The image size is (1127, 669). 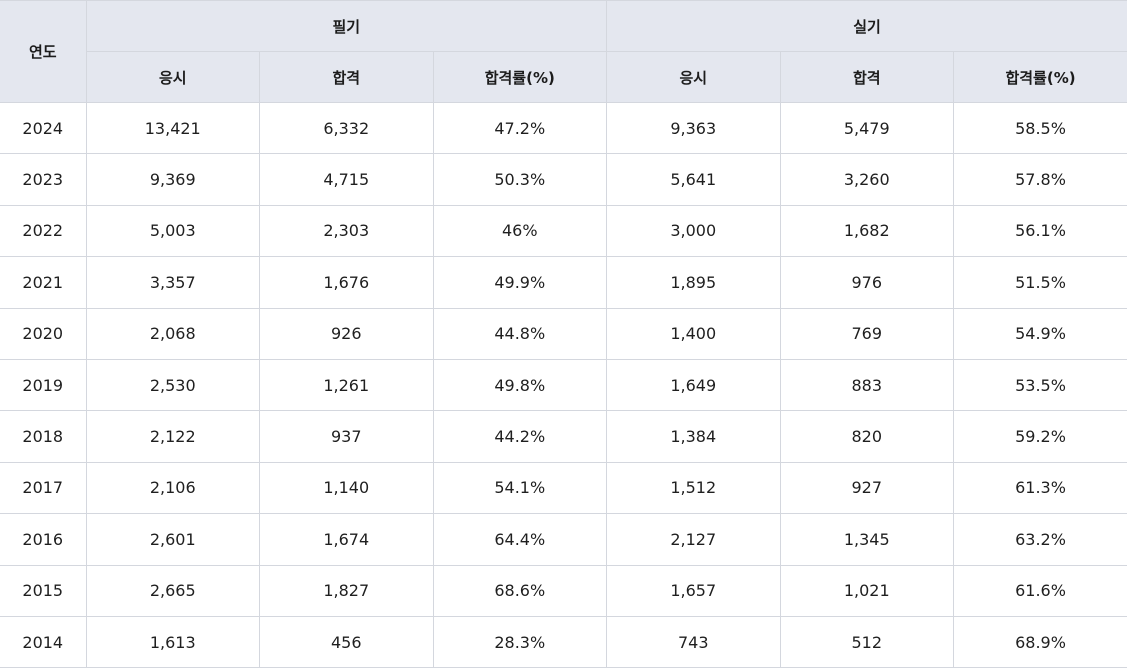 What do you see at coordinates (43, 282) in the screenshot?
I see `year-cell: 2021` at bounding box center [43, 282].